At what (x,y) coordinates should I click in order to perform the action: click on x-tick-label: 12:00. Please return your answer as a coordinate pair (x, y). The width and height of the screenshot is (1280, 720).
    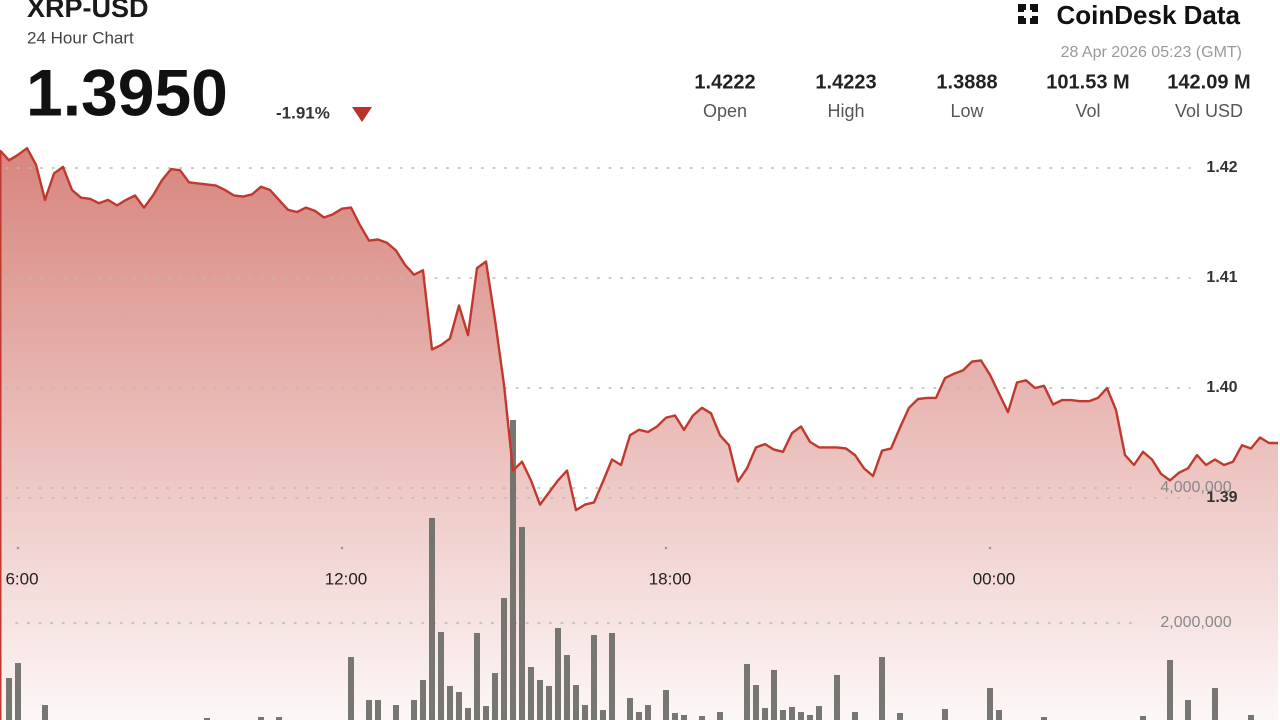
    Looking at the image, I should click on (346, 578).